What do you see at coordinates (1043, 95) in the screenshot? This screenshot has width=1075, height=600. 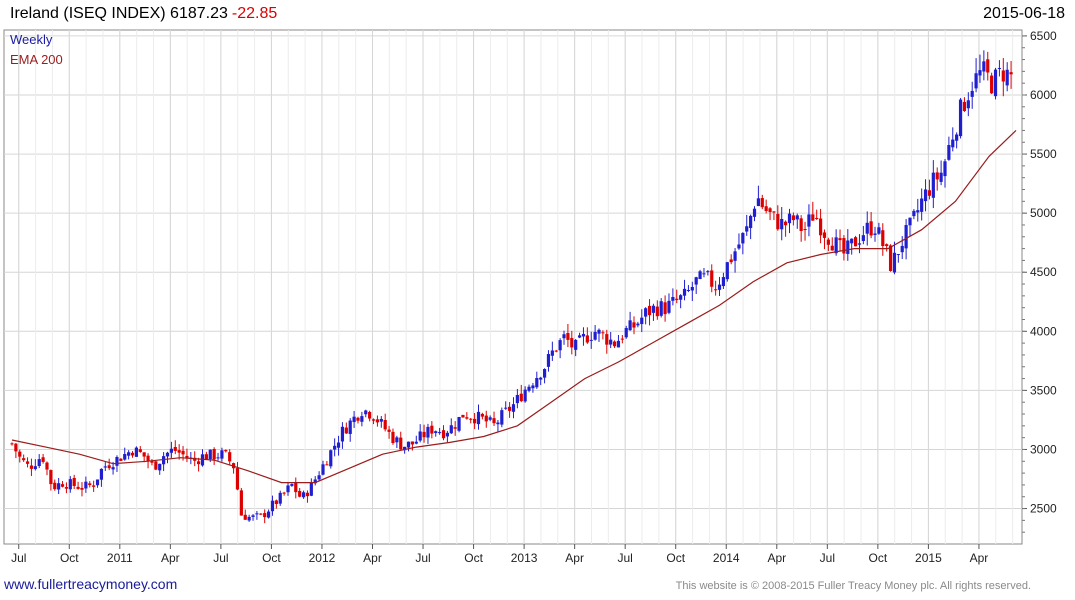 I see `y-tick-label: 6000` at bounding box center [1043, 95].